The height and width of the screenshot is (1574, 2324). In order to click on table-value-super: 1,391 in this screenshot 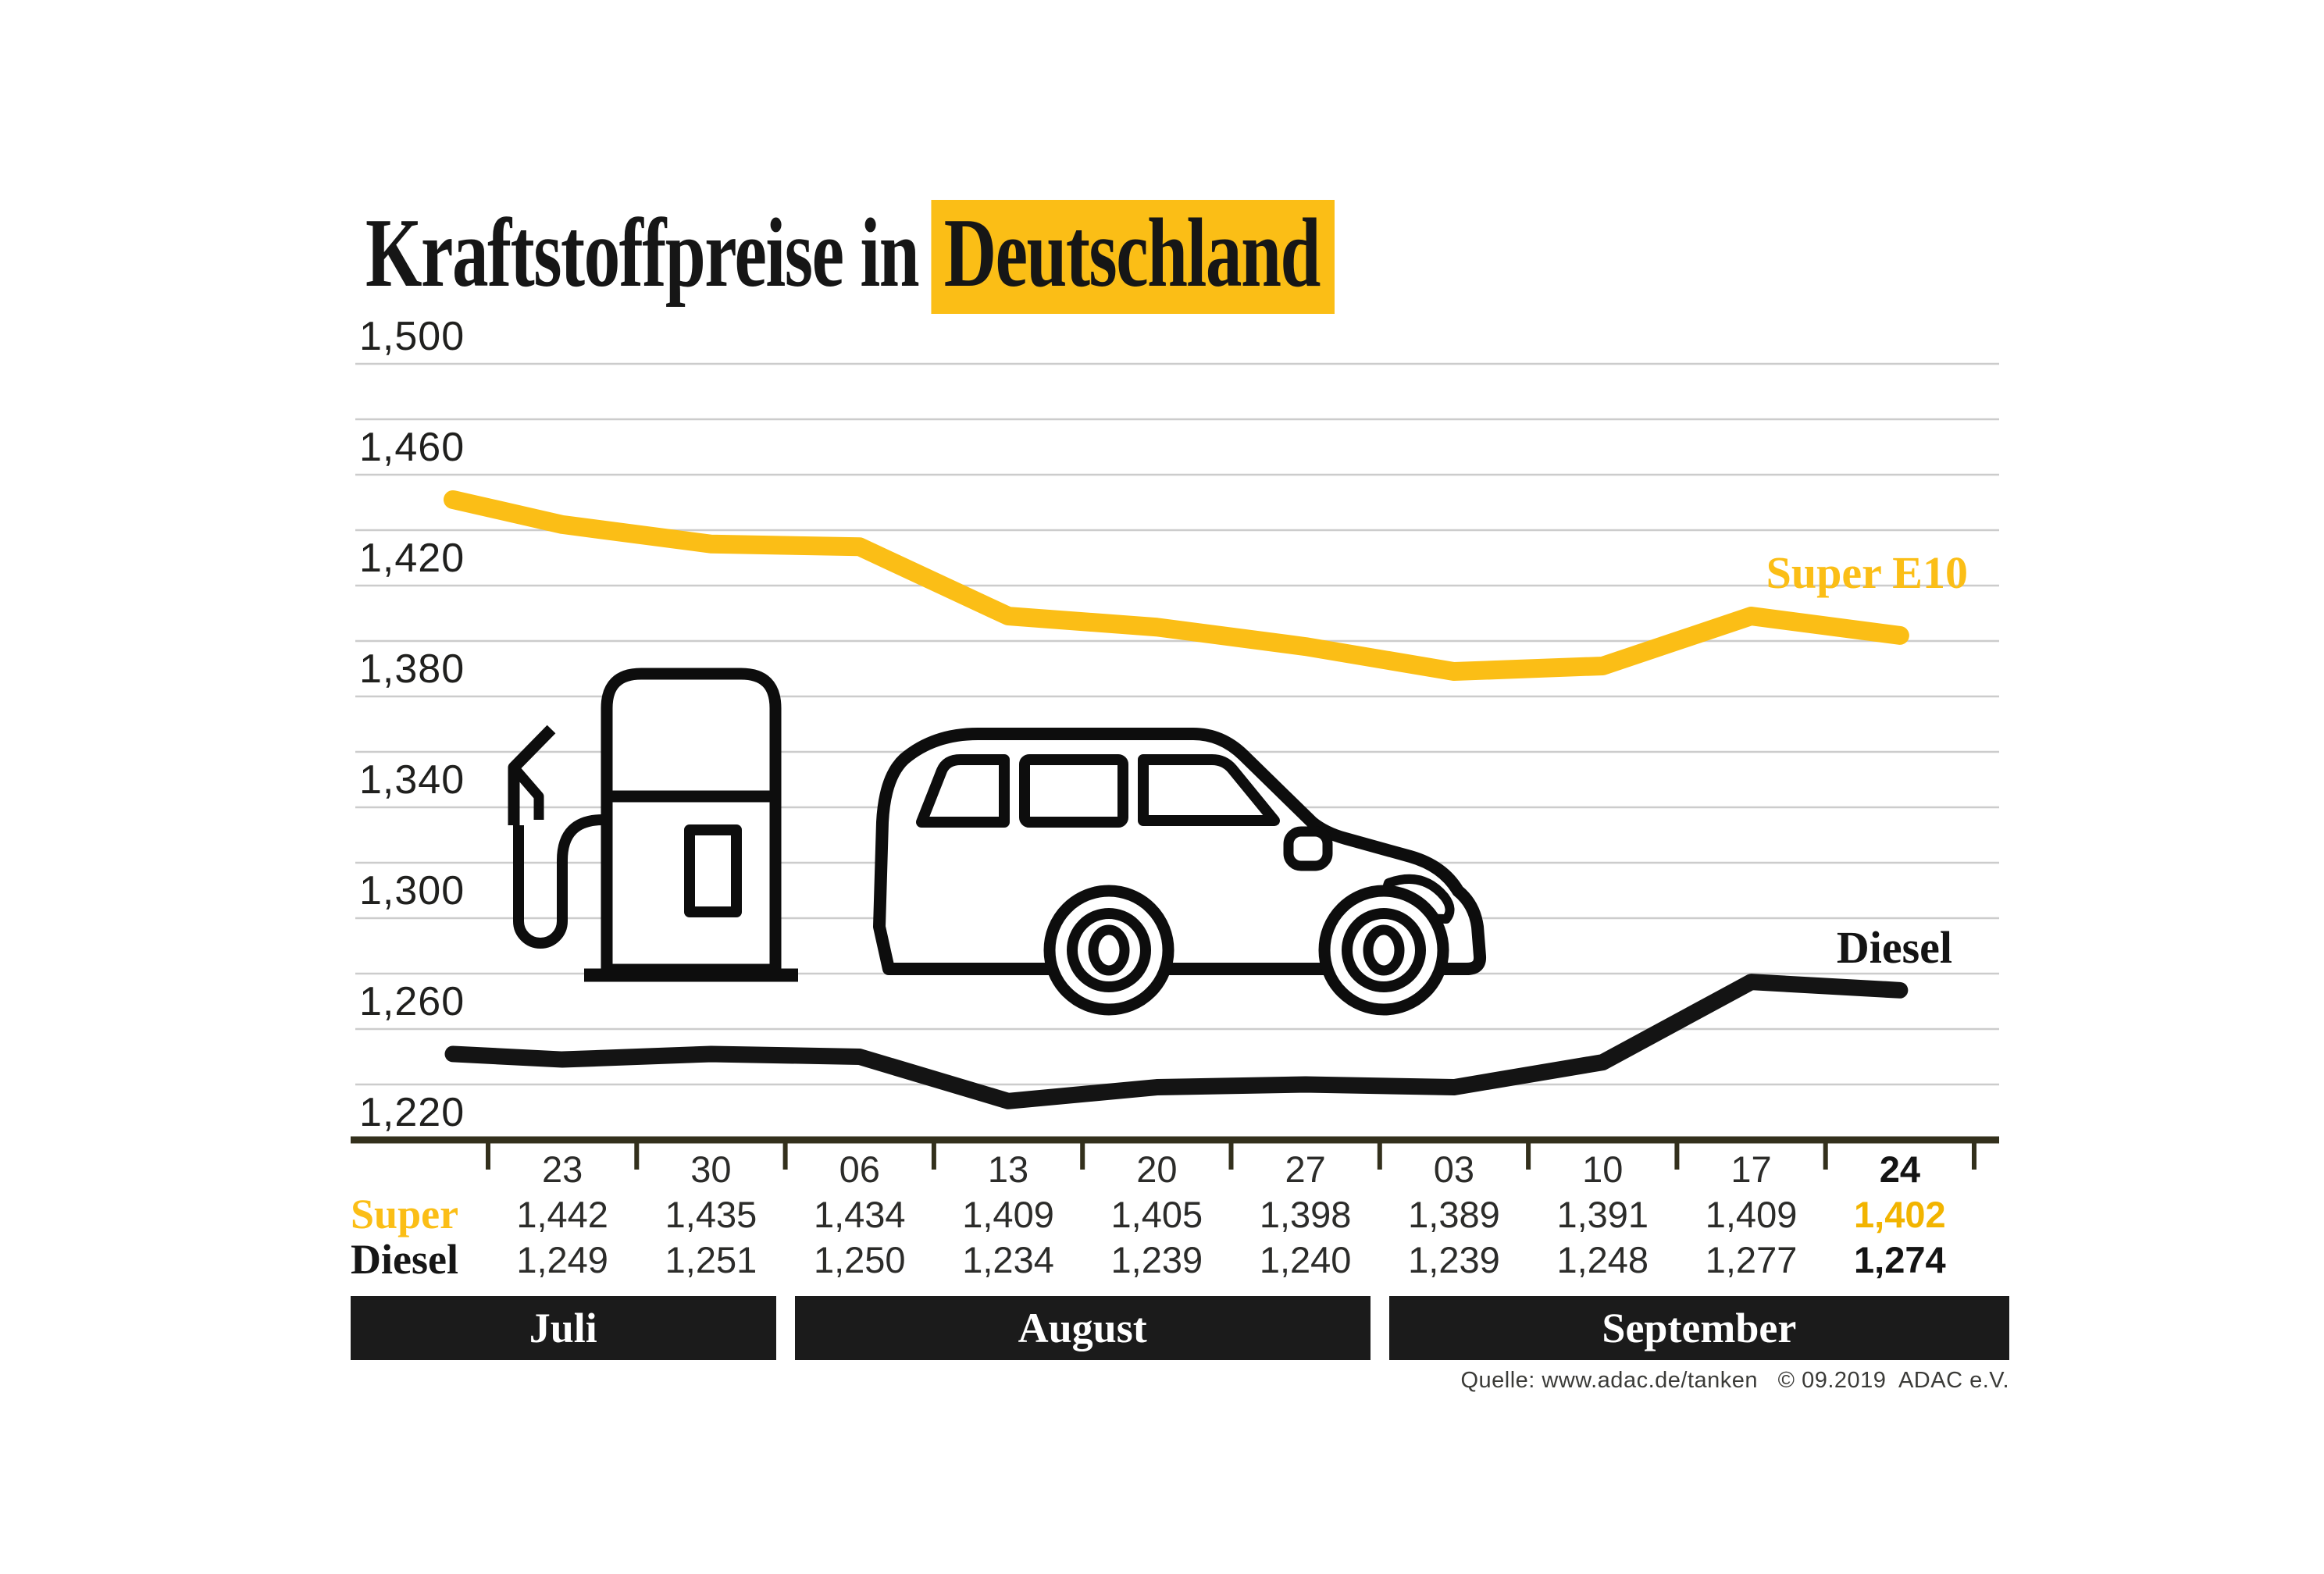, I will do `click(1602, 1215)`.